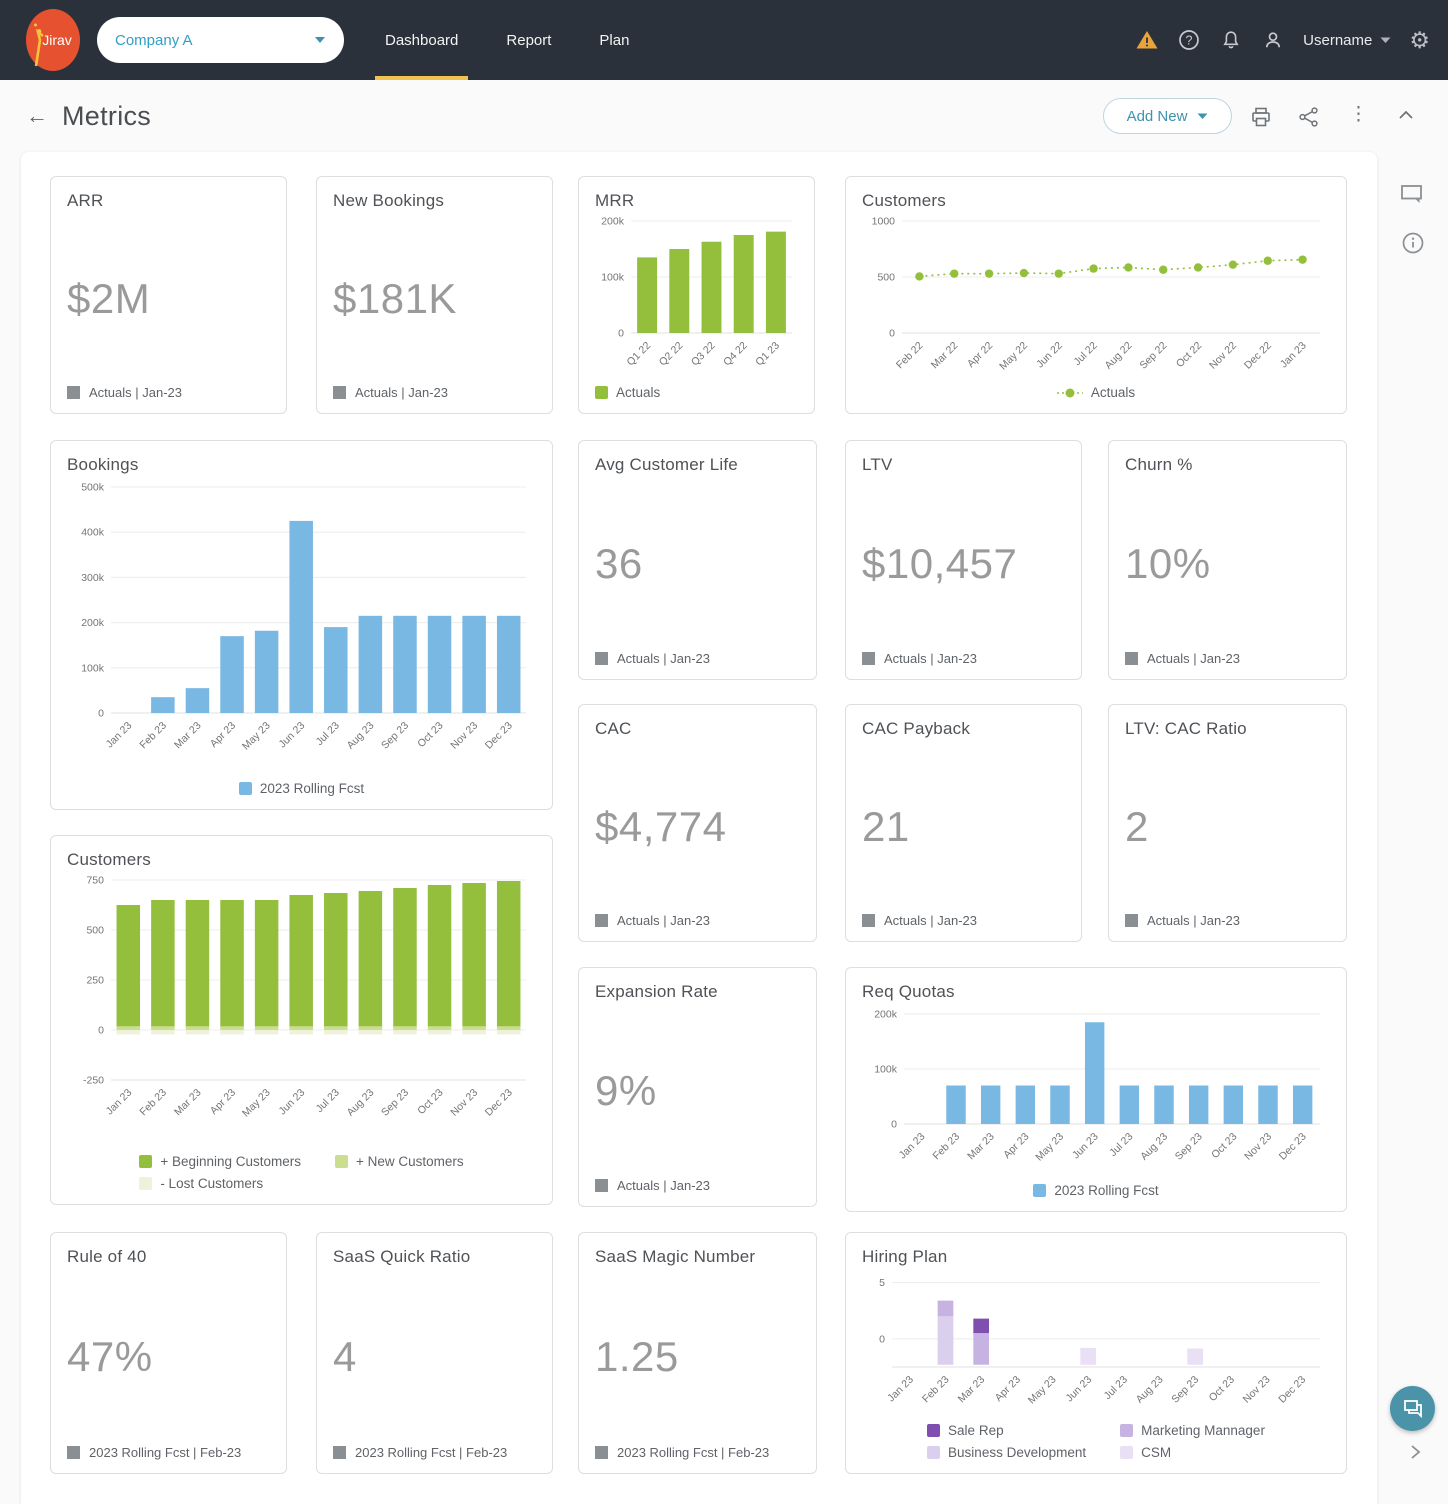 The height and width of the screenshot is (1504, 1448). I want to click on chat-fab-button, so click(1412, 1408).